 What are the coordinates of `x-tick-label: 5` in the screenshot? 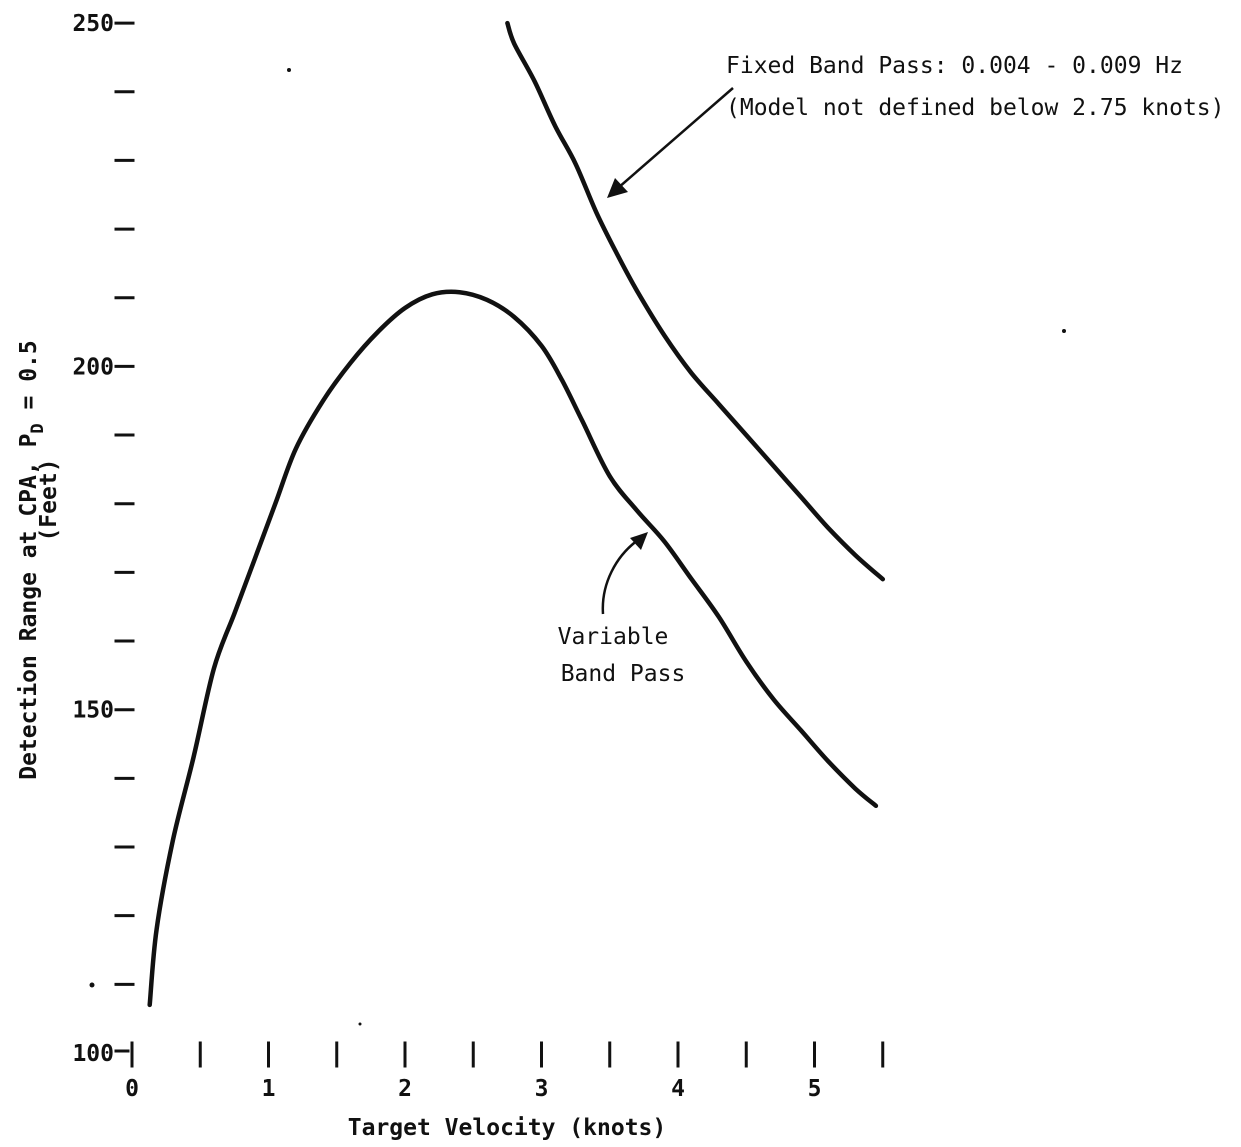 It's located at (815, 1089).